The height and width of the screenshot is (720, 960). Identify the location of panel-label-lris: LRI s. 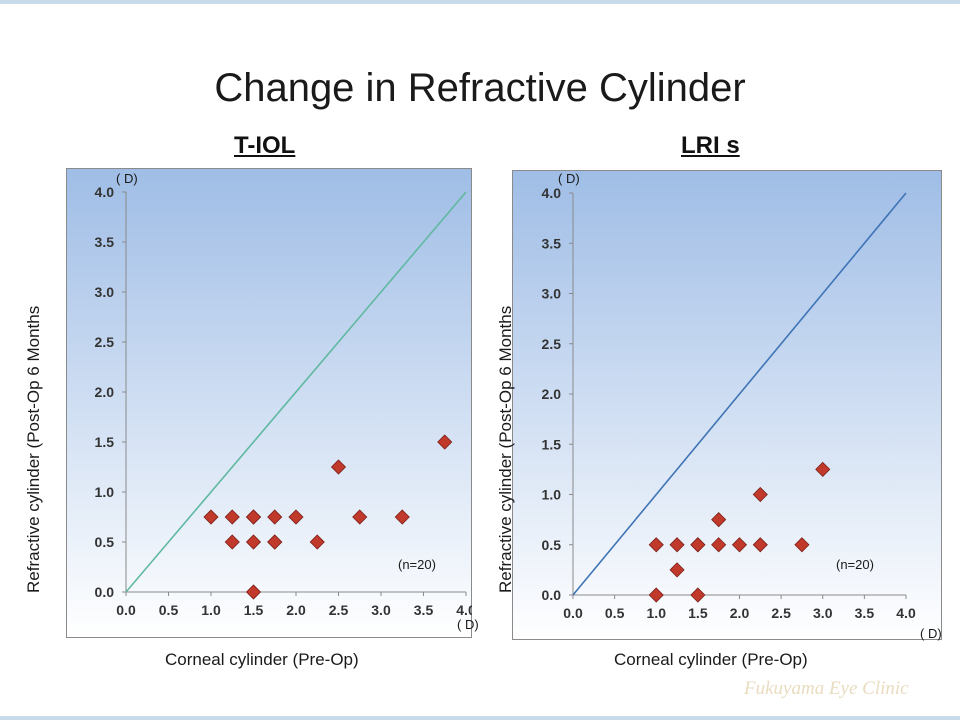
(710, 145).